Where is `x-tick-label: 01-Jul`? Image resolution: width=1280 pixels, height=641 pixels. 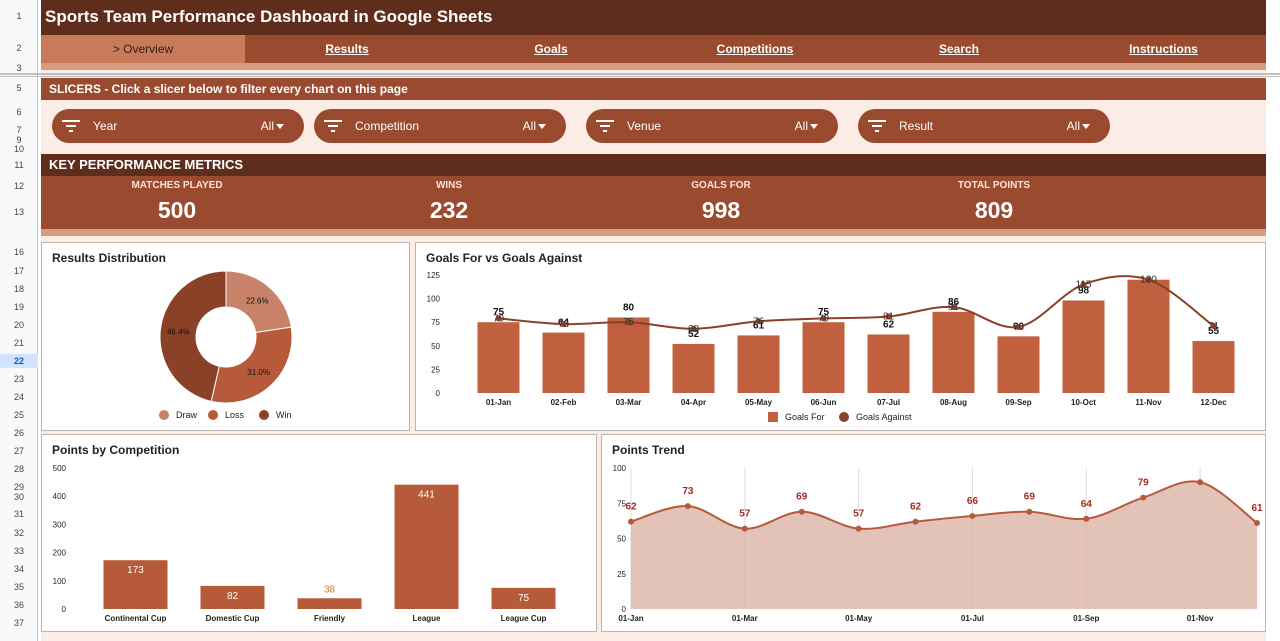 x-tick-label: 01-Jul is located at coordinates (972, 618).